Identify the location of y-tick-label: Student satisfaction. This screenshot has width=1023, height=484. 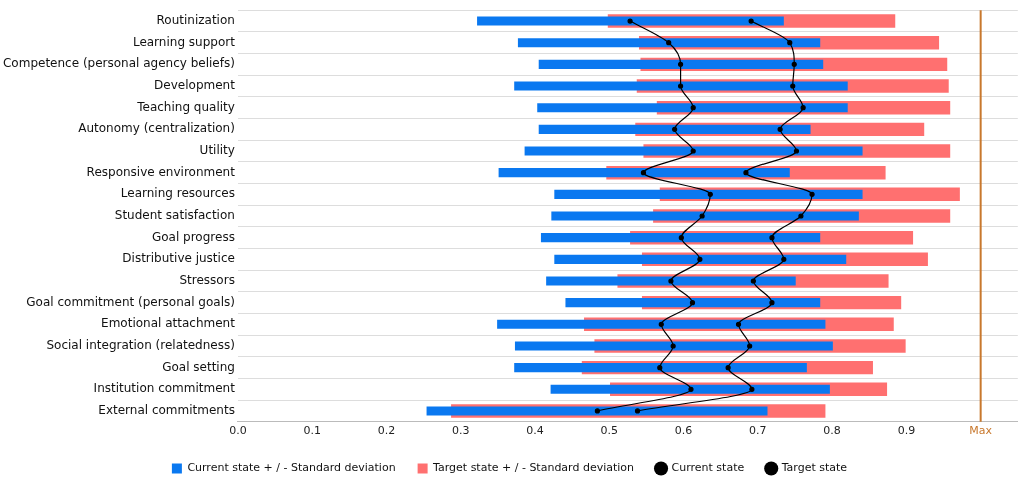
(174, 215).